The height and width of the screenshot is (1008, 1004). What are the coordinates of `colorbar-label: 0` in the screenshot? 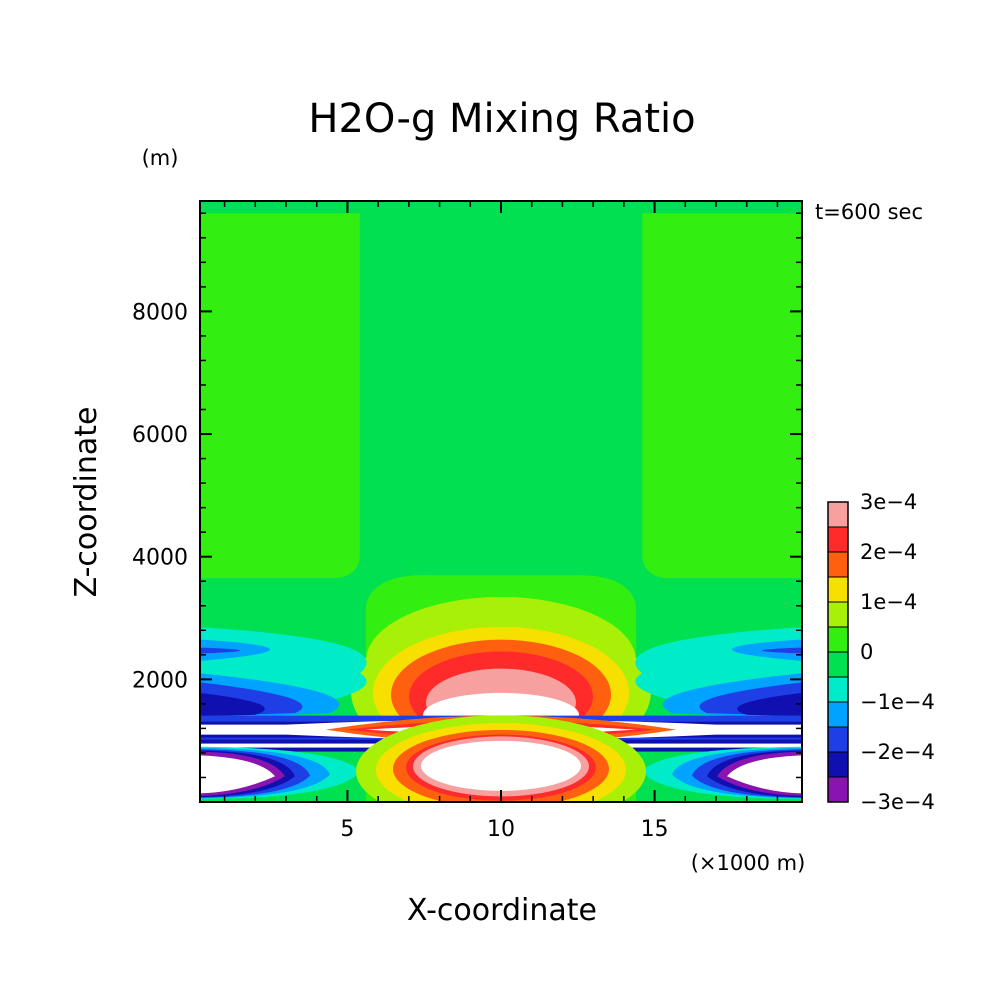 It's located at (866, 652).